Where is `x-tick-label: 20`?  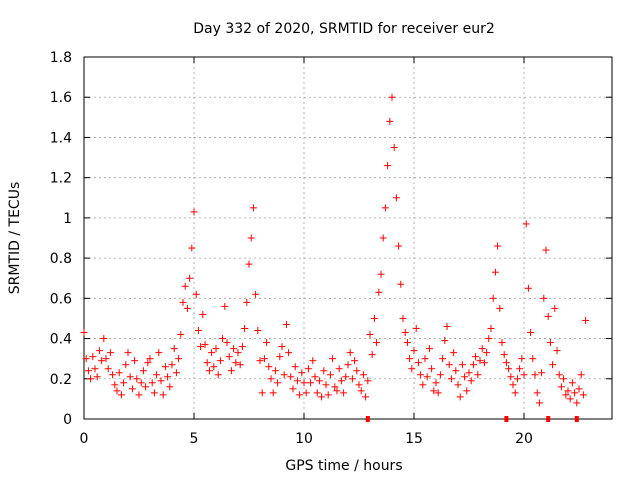 x-tick-label: 20 is located at coordinates (524, 439).